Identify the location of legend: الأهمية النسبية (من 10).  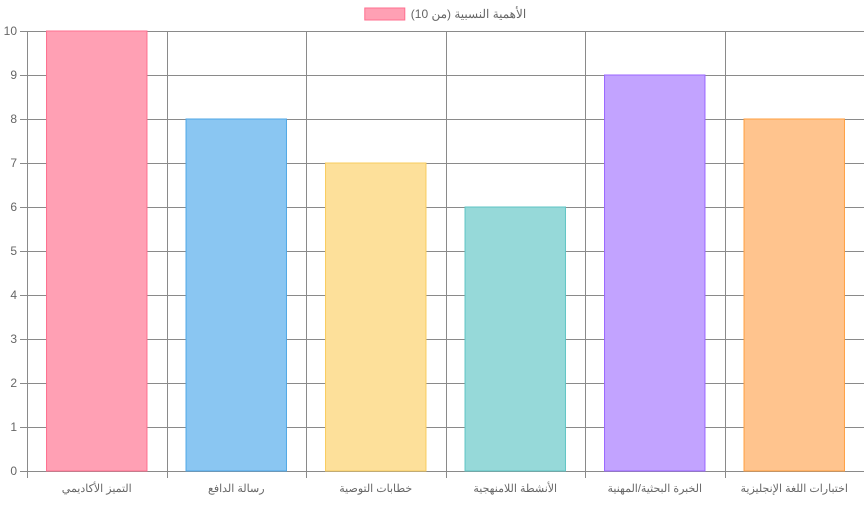
(445, 13).